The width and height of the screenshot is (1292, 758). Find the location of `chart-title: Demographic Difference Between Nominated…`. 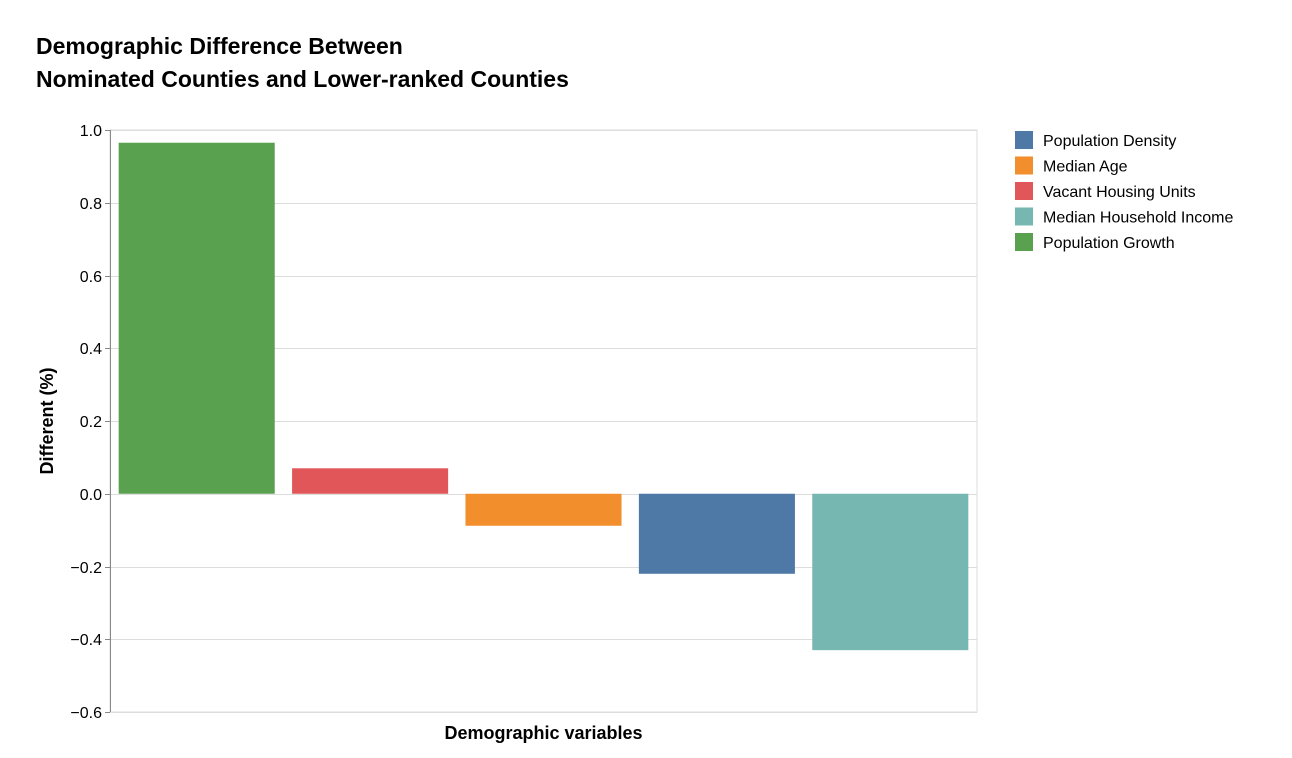

chart-title: Demographic Difference Between Nominated… is located at coordinates (302, 62).